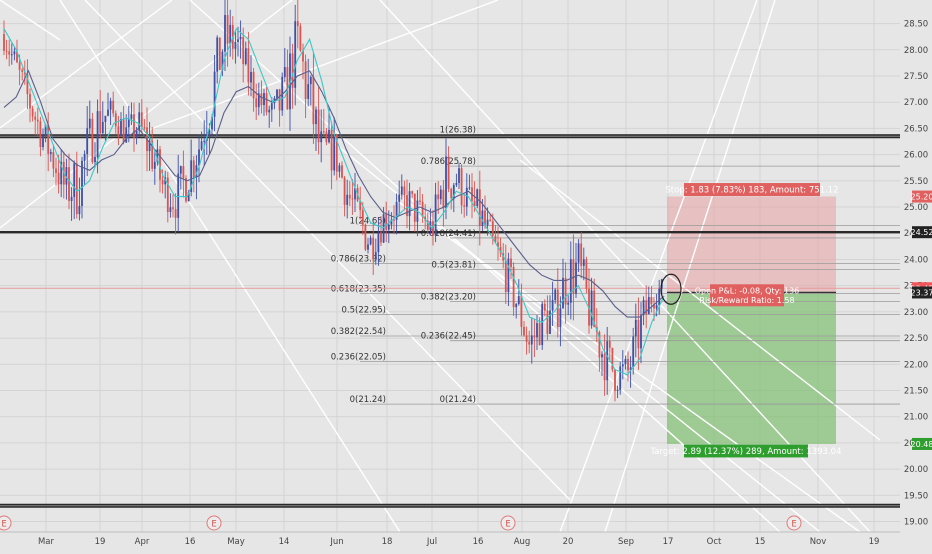 The height and width of the screenshot is (554, 932). I want to click on time-tick-label: Sep, so click(626, 542).